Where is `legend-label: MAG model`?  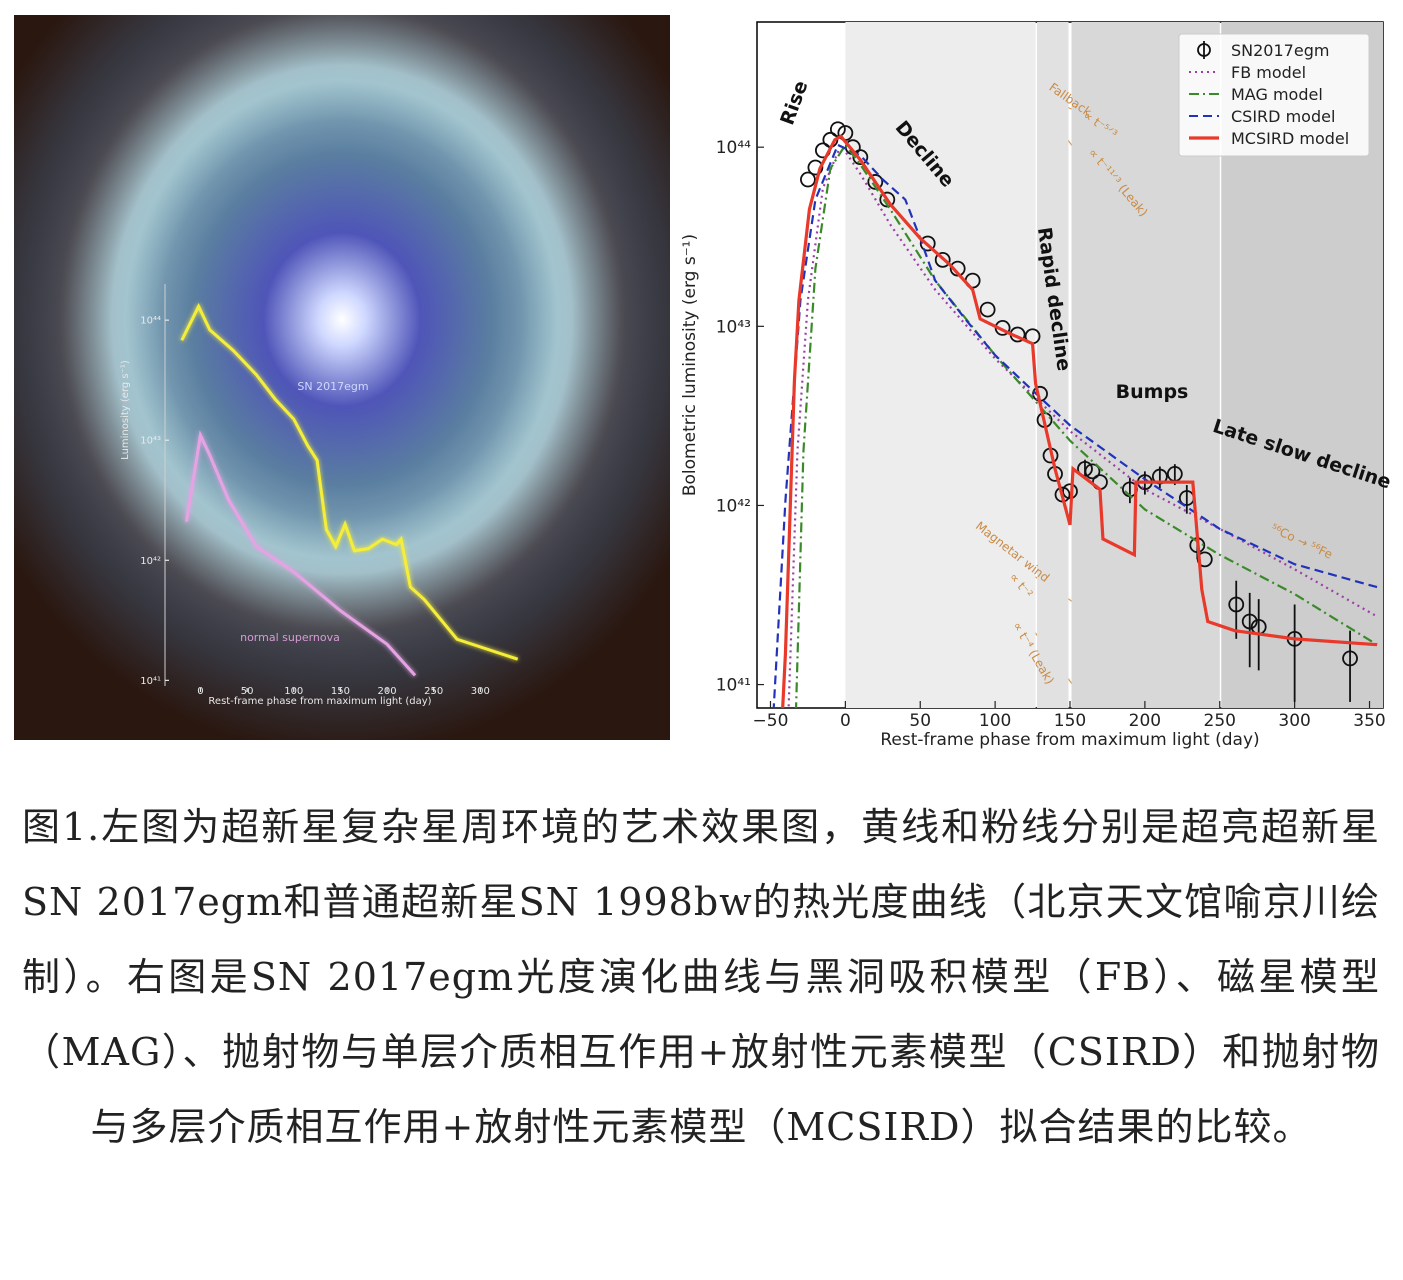 legend-label: MAG model is located at coordinates (1277, 94).